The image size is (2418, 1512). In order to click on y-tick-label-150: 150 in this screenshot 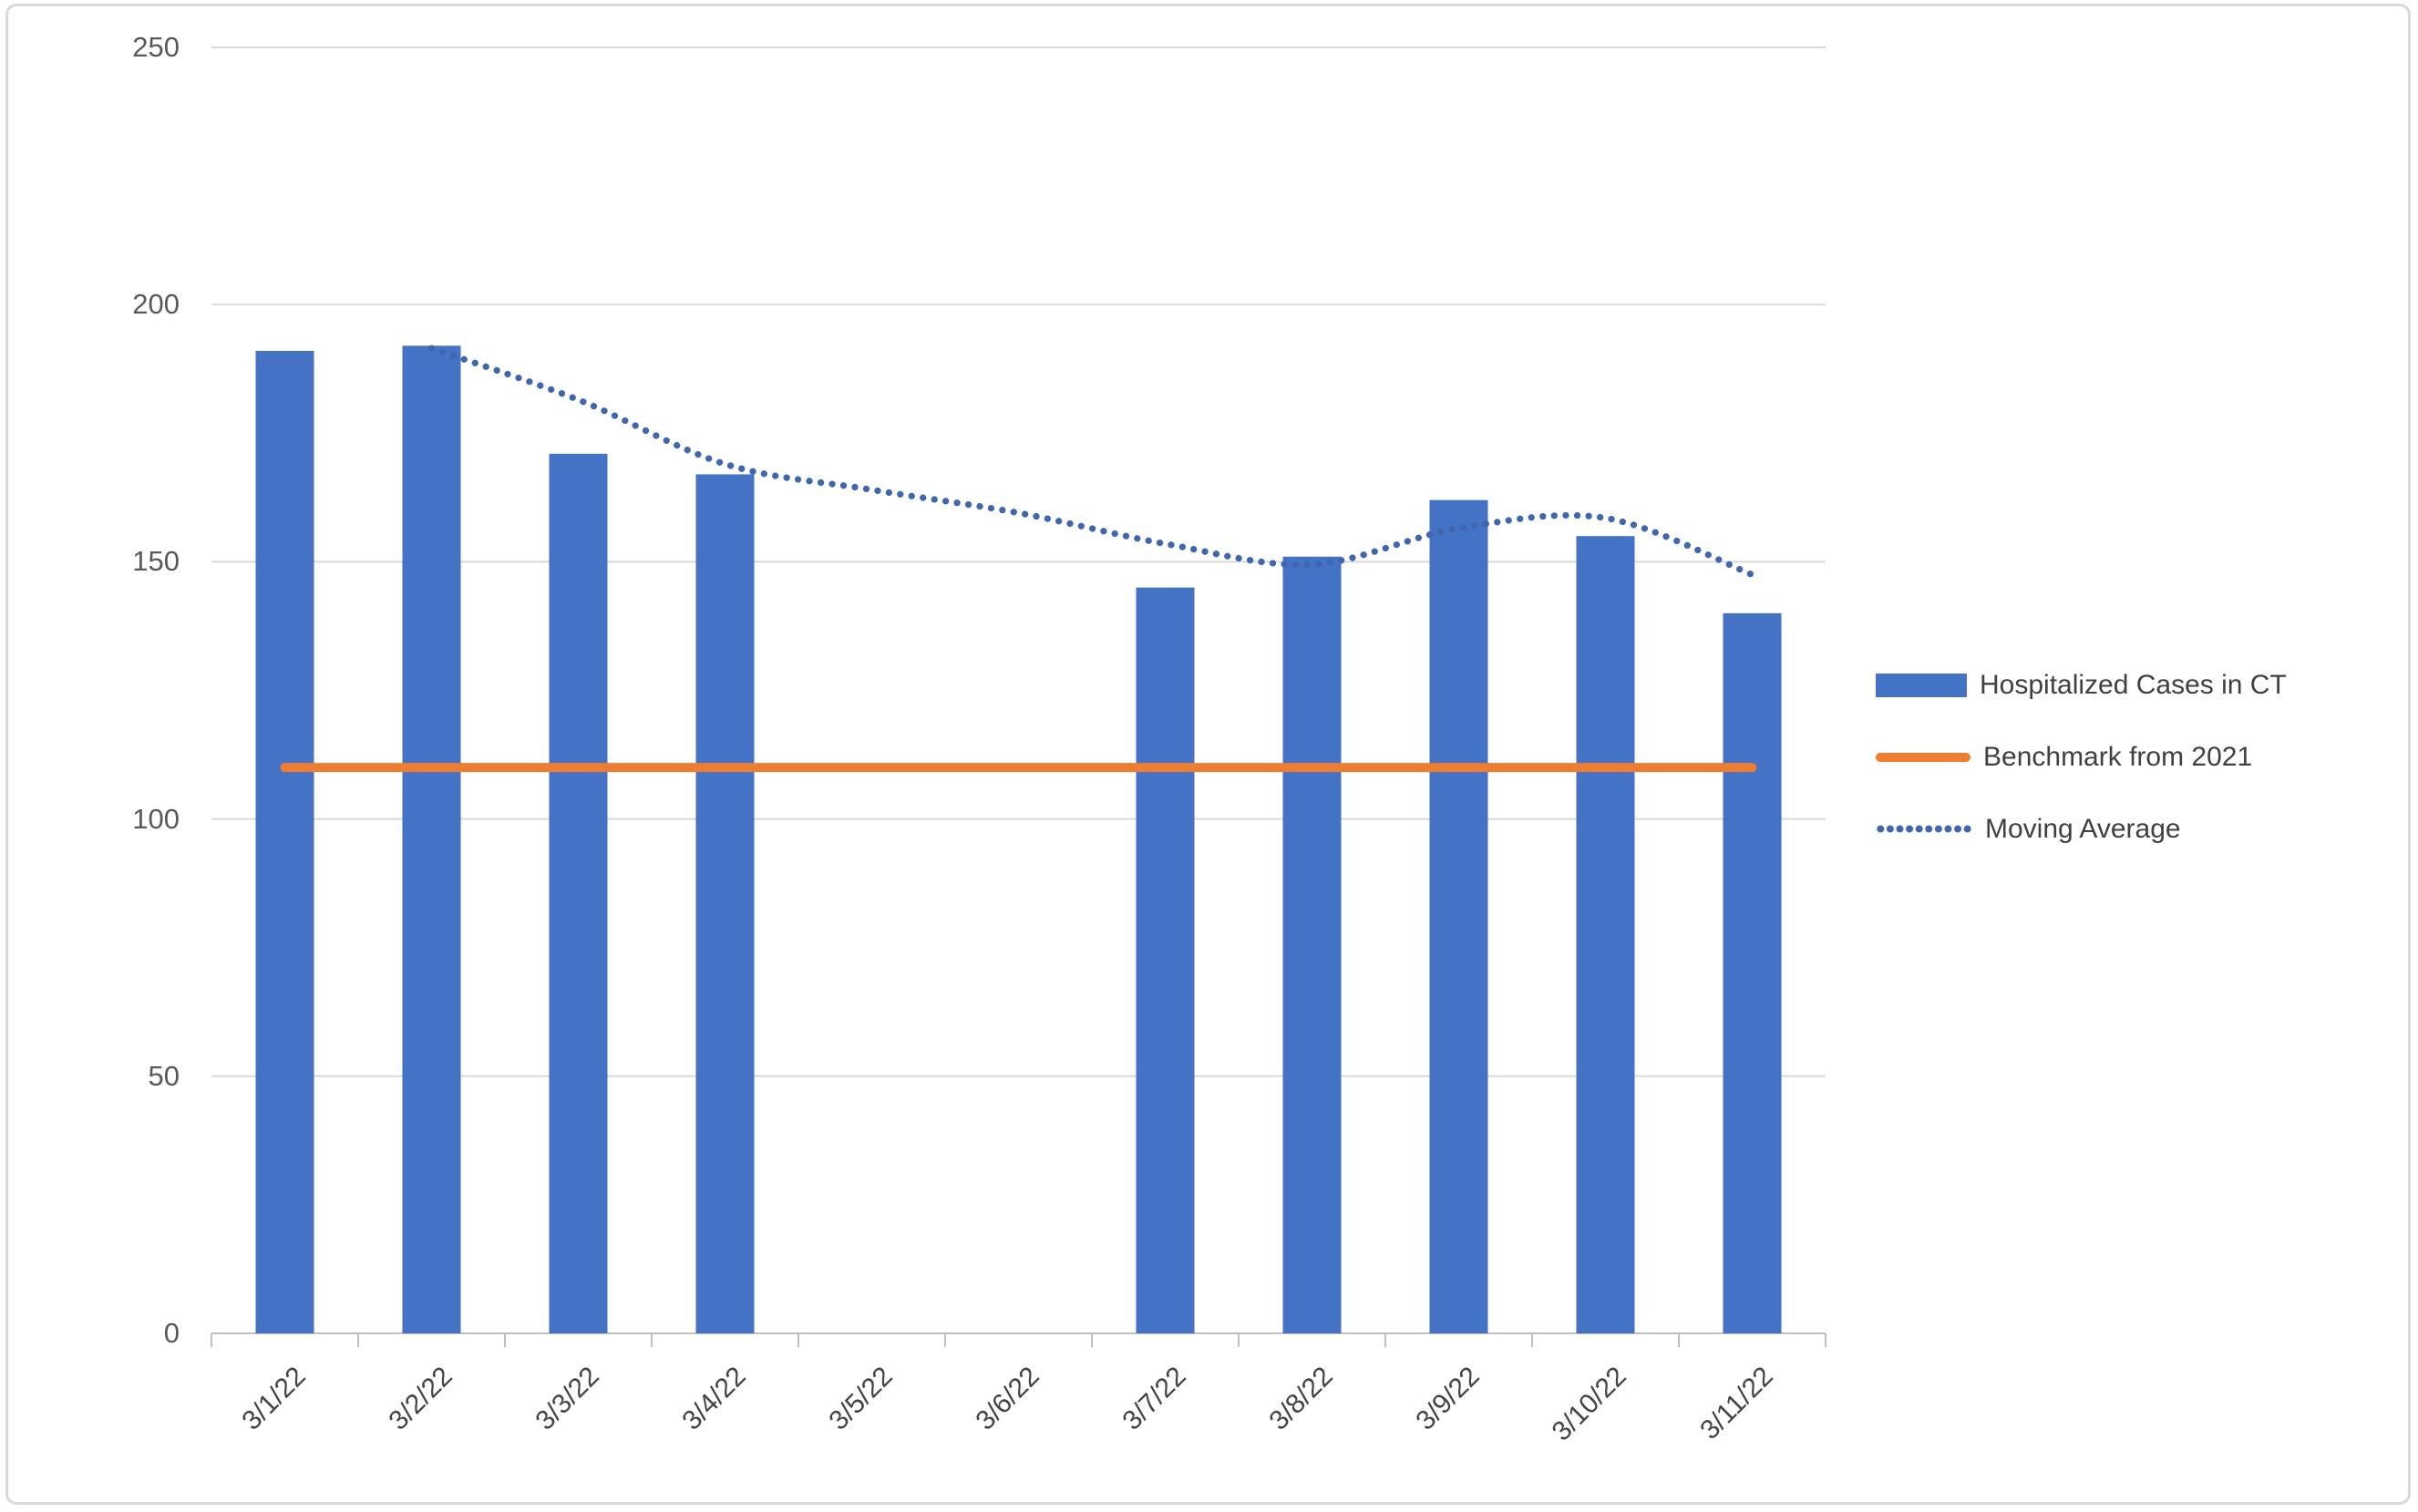, I will do `click(156, 561)`.